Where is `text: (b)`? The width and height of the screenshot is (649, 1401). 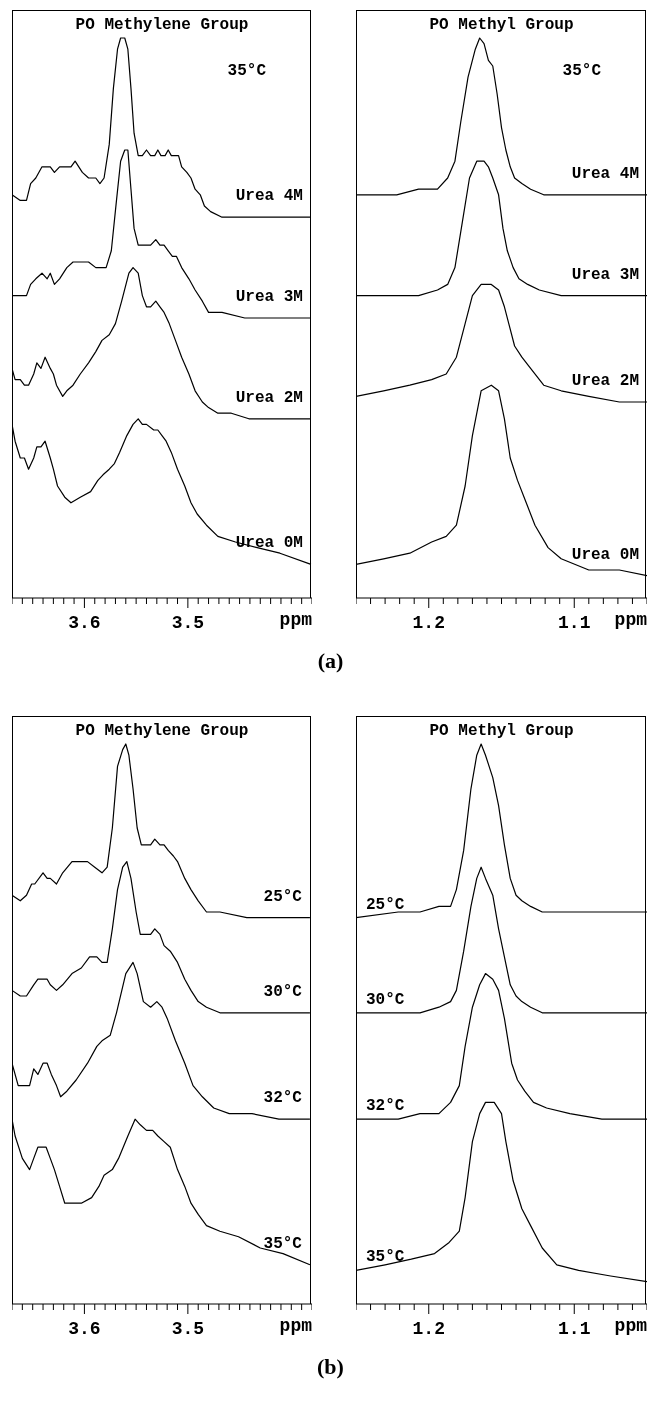 text: (b) is located at coordinates (330, 1367).